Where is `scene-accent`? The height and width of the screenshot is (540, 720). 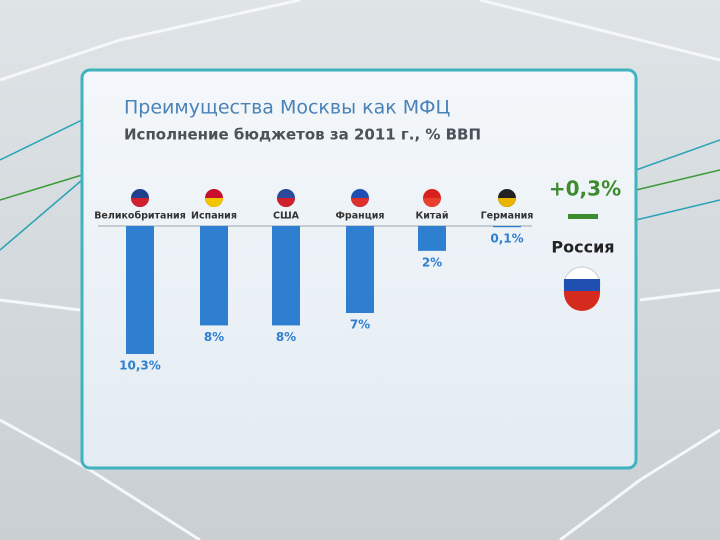
scene-accent is located at coordinates (360, 185).